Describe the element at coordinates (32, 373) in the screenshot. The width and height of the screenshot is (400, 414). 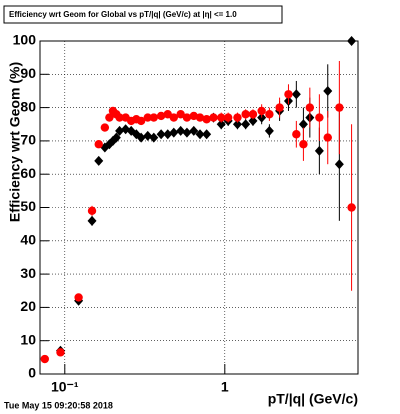
I see `y-tick-label: 0` at that location.